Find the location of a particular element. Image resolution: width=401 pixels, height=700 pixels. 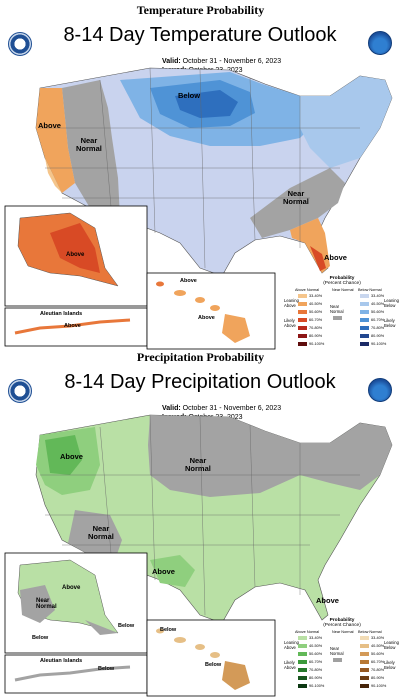

legend-above-range: 90-100% is located at coordinates (317, 686).